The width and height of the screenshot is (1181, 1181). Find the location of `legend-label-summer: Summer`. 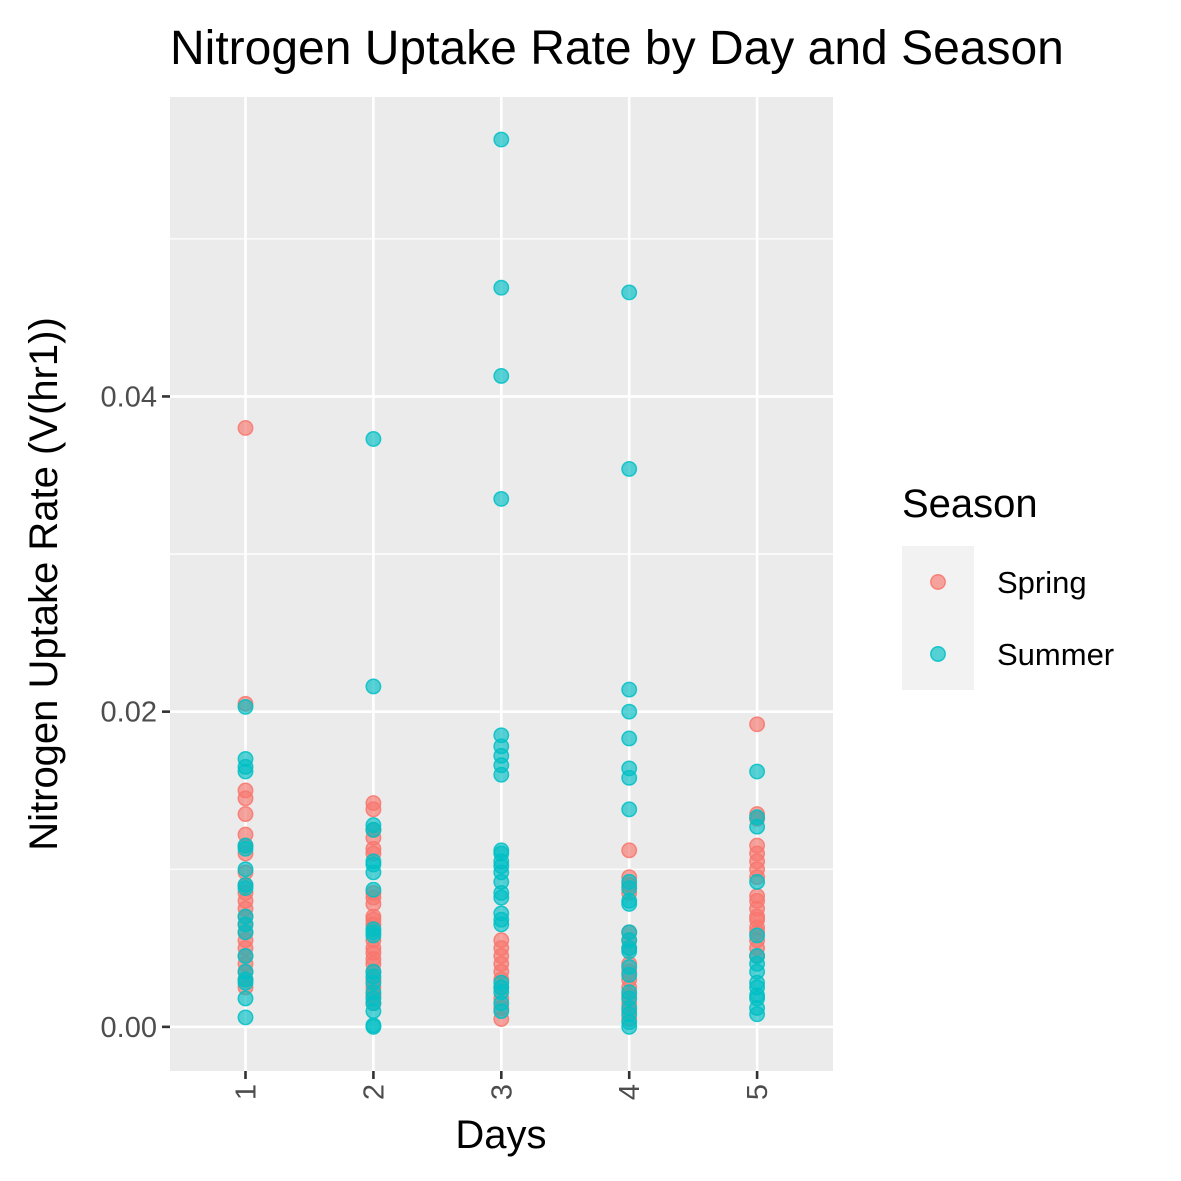

legend-label-summer: Summer is located at coordinates (1055, 654).